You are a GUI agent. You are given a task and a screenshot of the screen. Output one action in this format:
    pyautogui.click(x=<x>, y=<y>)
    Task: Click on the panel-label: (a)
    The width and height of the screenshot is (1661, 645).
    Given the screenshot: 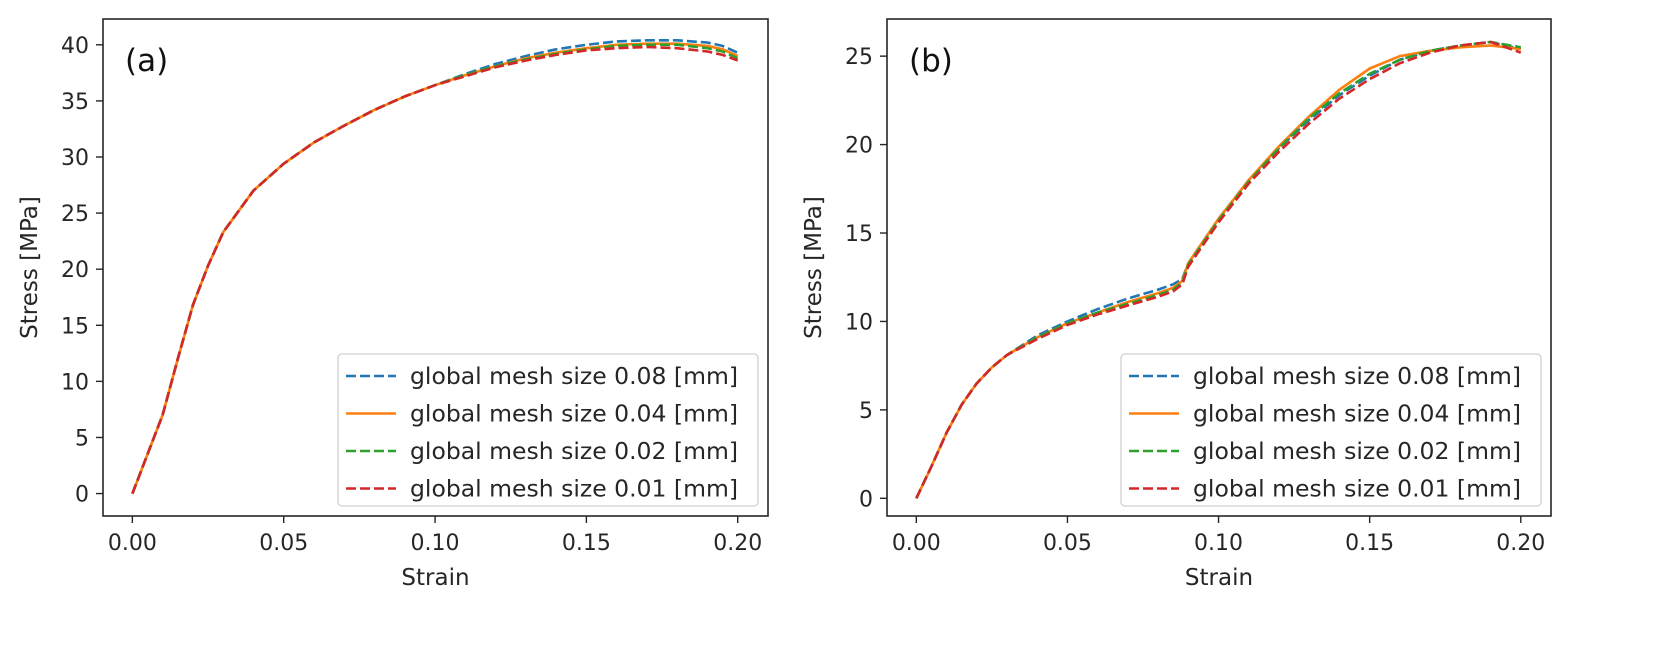 What is the action you would take?
    pyautogui.click(x=146, y=61)
    